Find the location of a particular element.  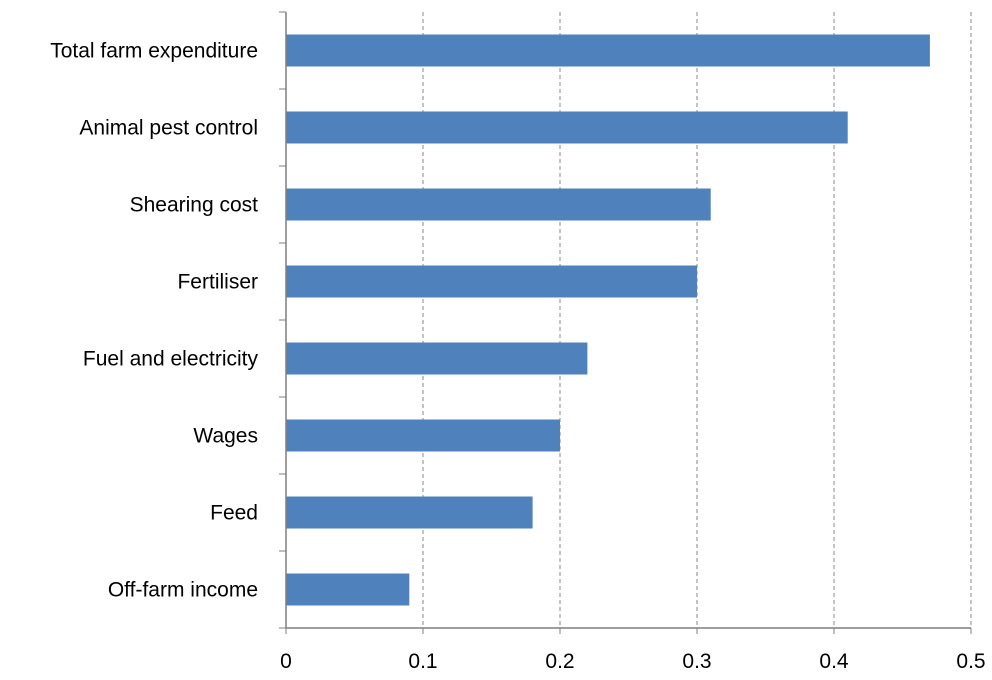

category-label: Feed is located at coordinates (234, 513).